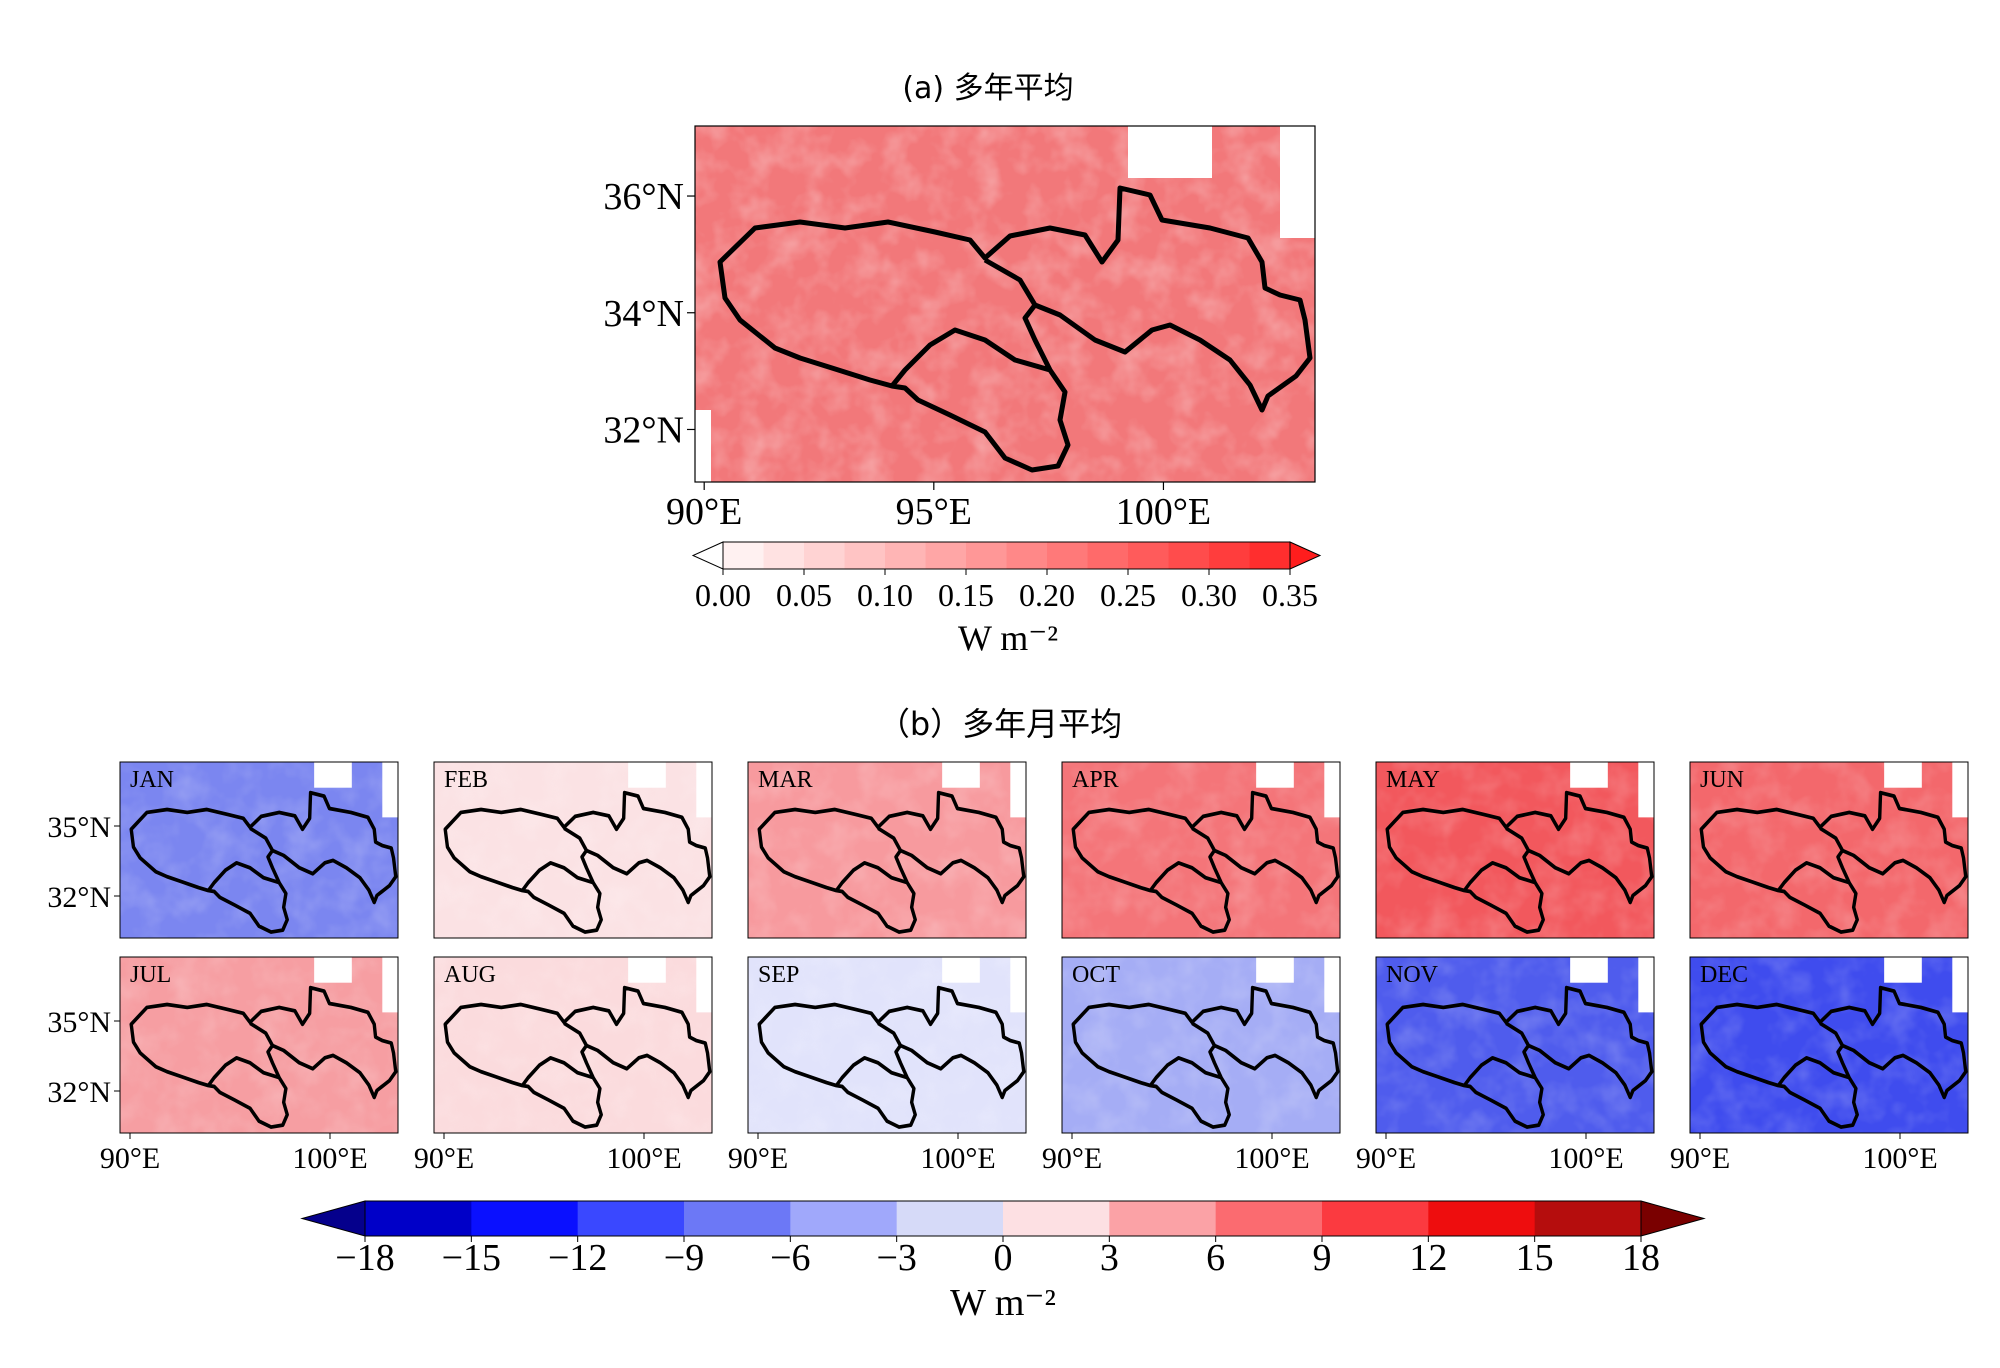 This screenshot has height=1368, width=2000. I want to click on monthly-panel-jan: JAN 35°N 32°N, so click(223, 850).